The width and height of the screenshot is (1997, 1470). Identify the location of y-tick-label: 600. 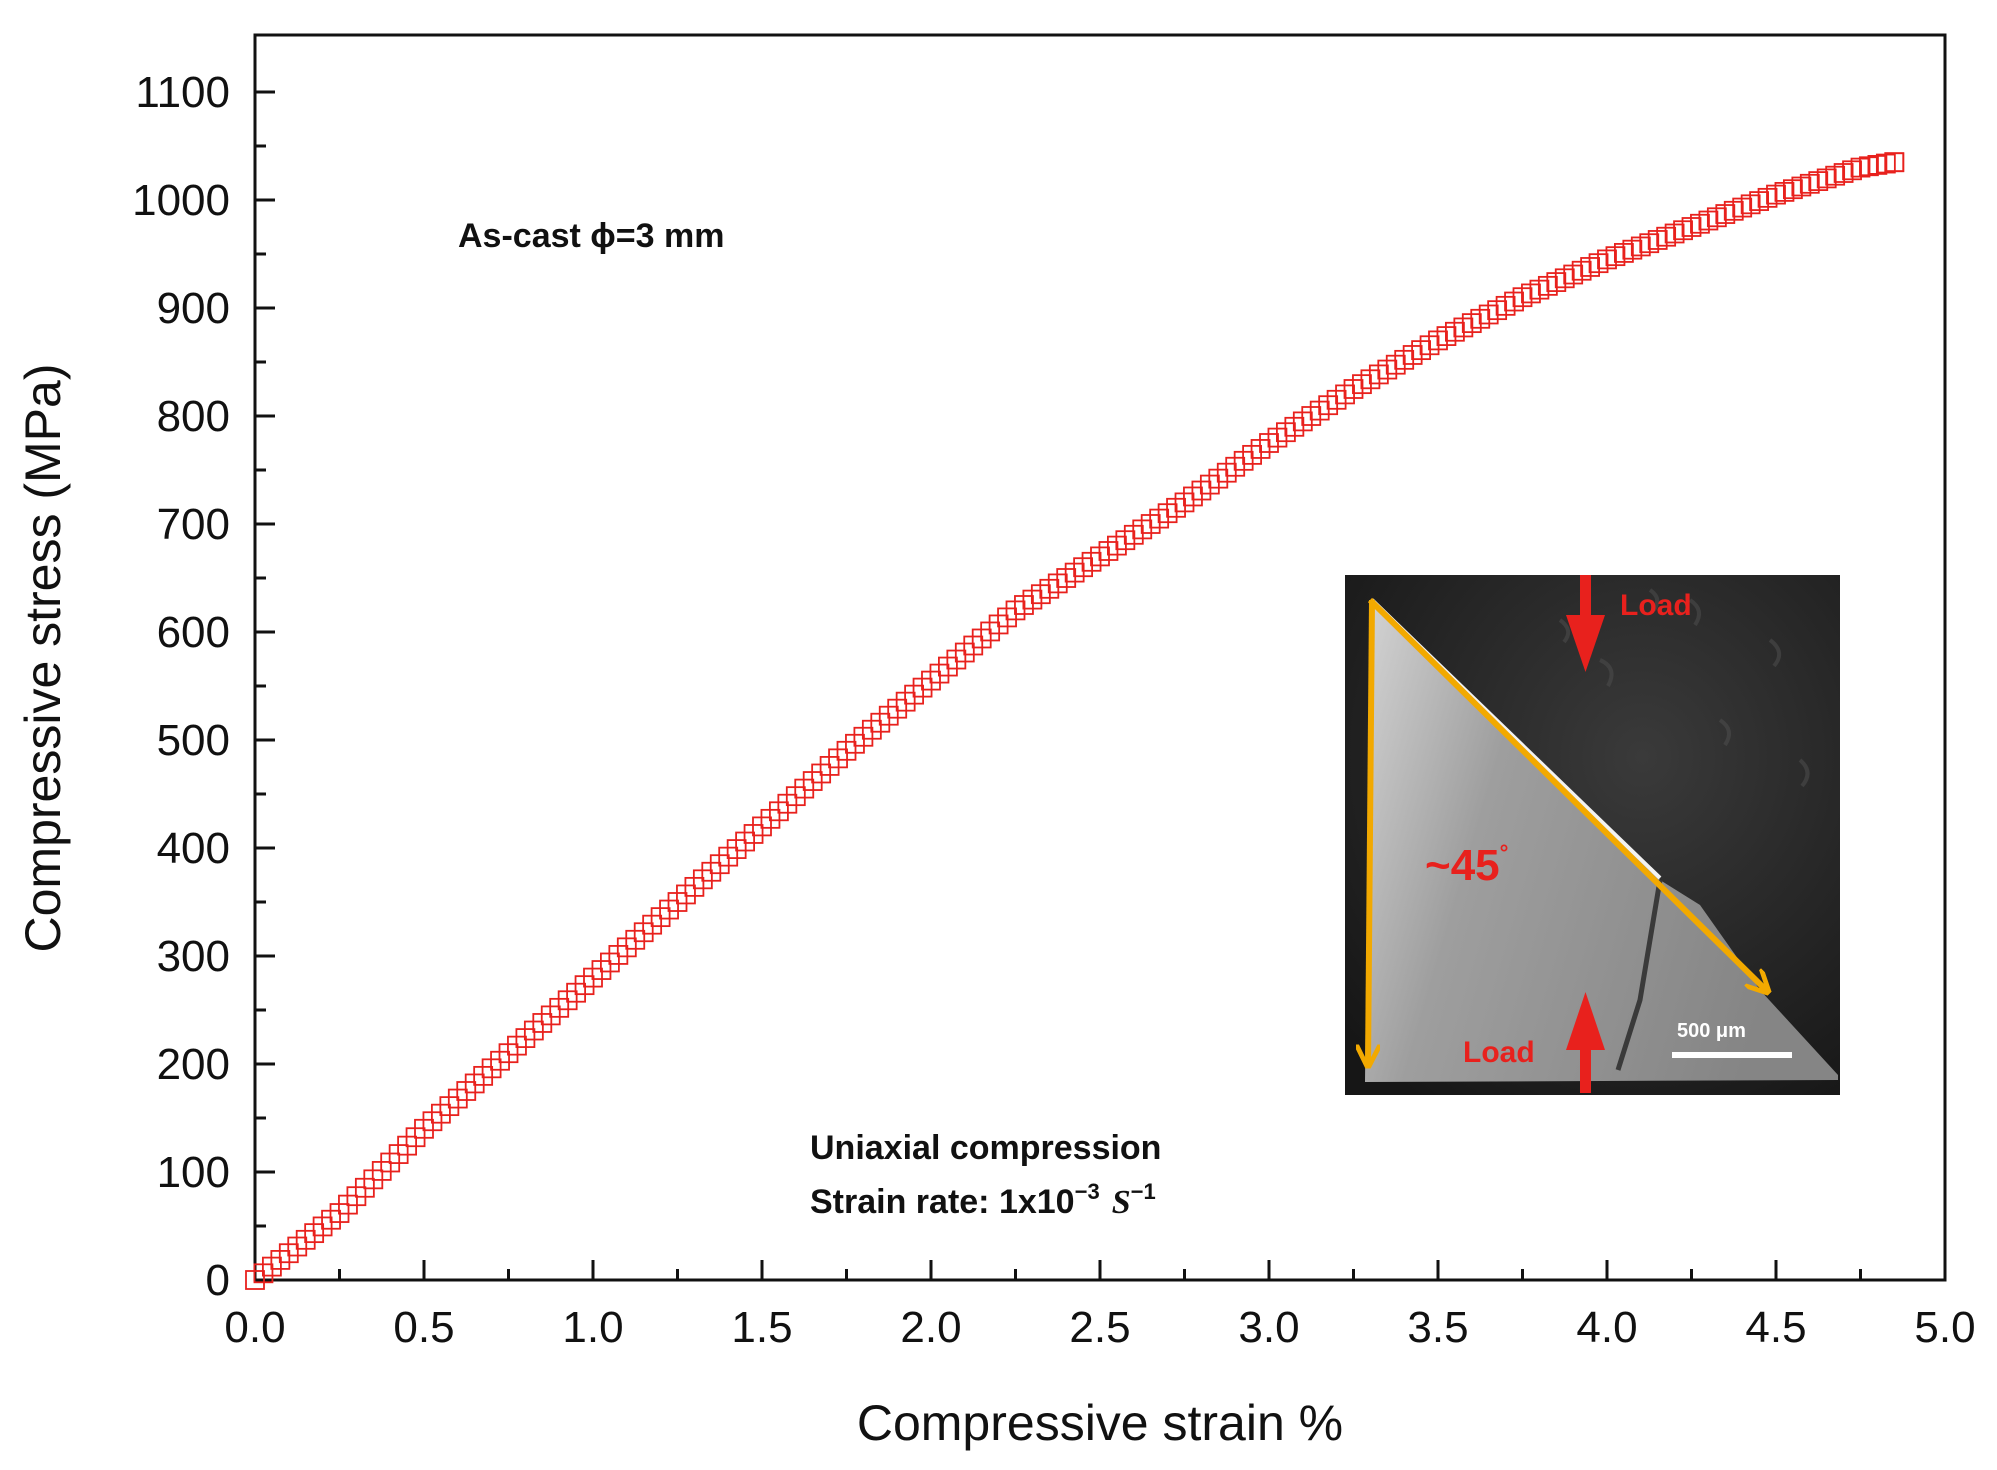
(193, 632).